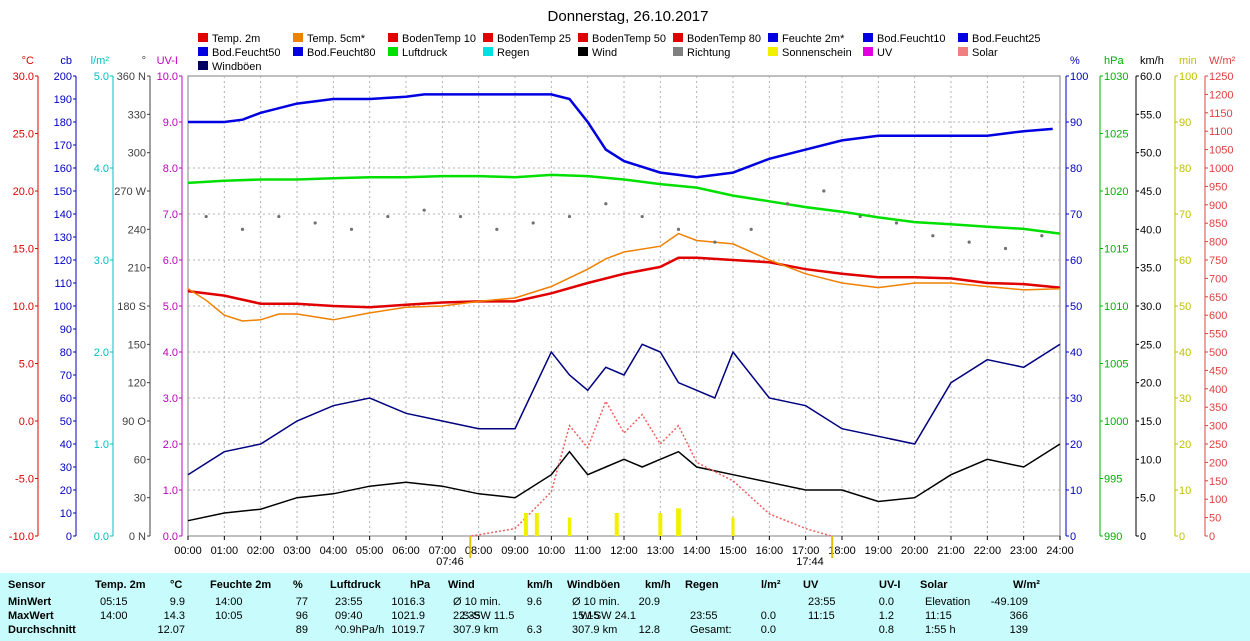 This screenshot has height=641, width=1250. What do you see at coordinates (100, 61) in the screenshot?
I see `left-axis-unit: l/m²` at bounding box center [100, 61].